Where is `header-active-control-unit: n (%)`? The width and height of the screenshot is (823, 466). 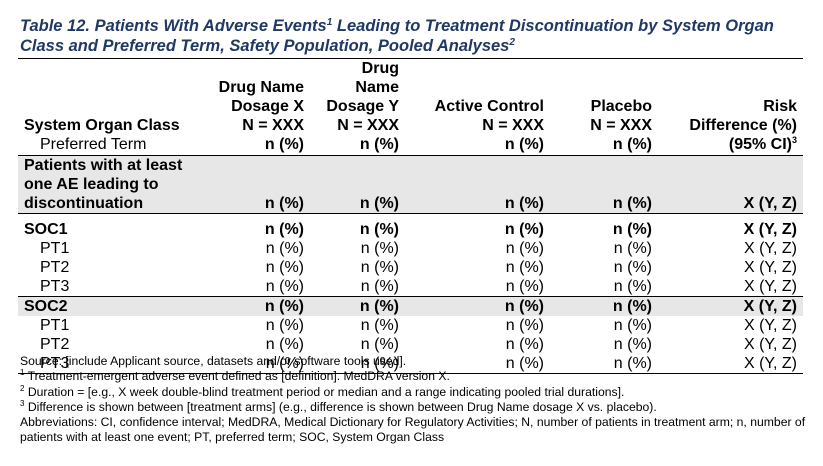
header-active-control-unit: n (%) is located at coordinates (477, 145).